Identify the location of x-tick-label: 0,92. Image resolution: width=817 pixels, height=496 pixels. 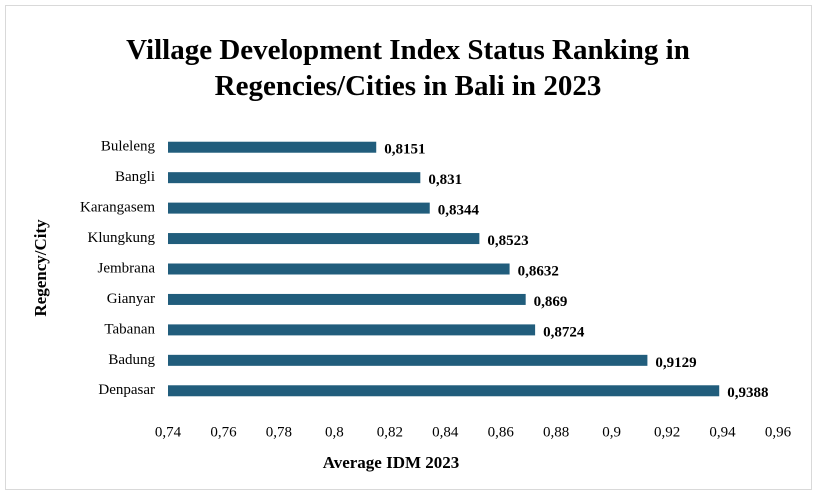
(667, 432).